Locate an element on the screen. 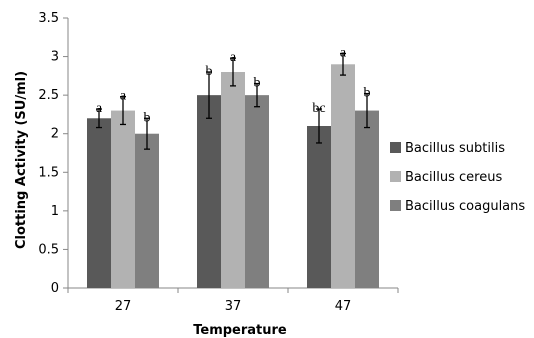 This screenshot has height=338, width=534. y-axis-title: Clotting Activity (SU/ml) is located at coordinates (21, 160).